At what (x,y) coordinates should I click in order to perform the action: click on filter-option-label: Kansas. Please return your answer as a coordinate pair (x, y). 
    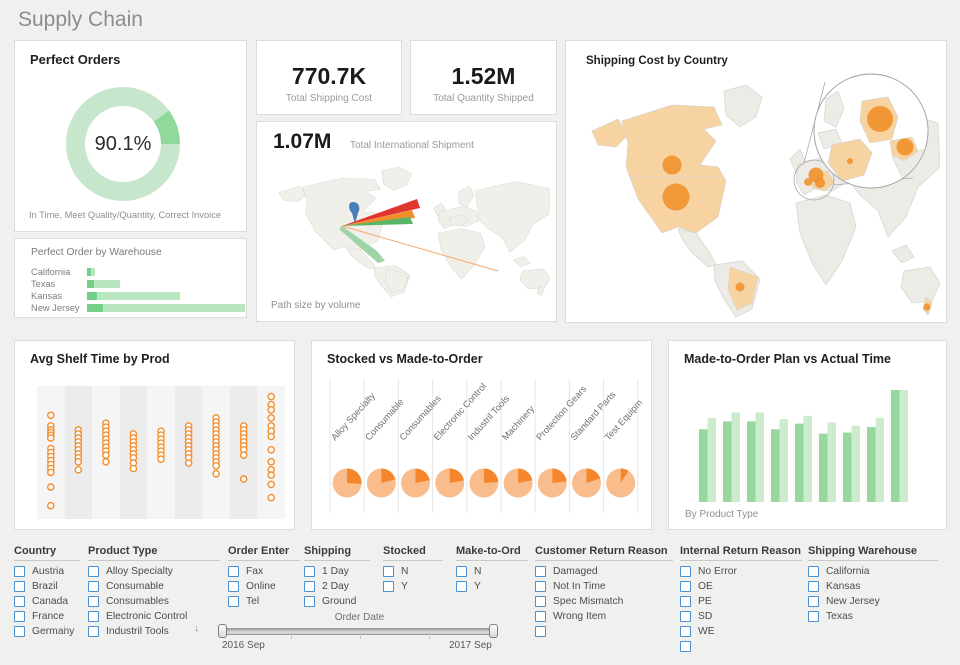
    Looking at the image, I should click on (843, 586).